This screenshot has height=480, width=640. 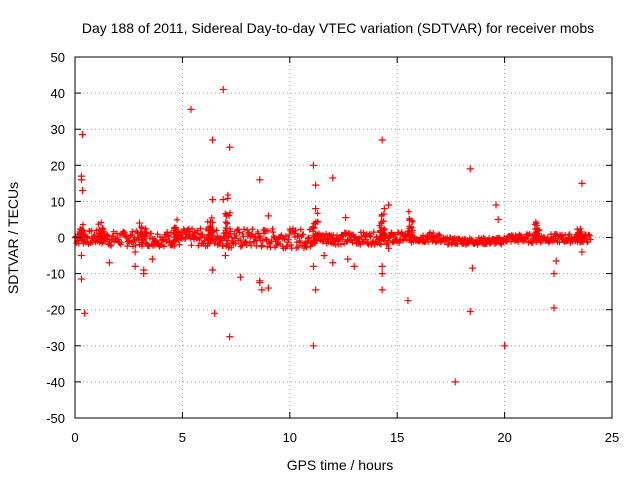 I want to click on y-tick-label: -40, so click(x=55, y=382).